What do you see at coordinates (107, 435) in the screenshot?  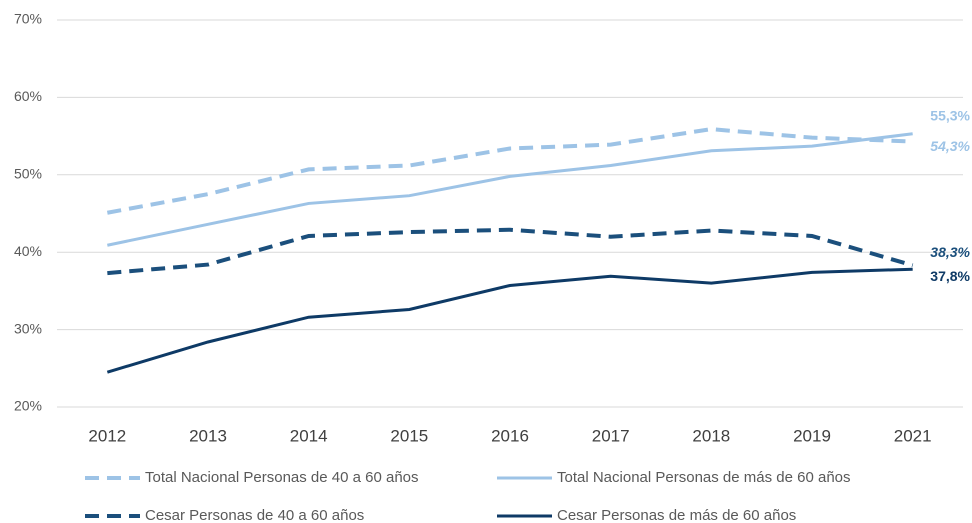 I see `x-tick-label: 2012` at bounding box center [107, 435].